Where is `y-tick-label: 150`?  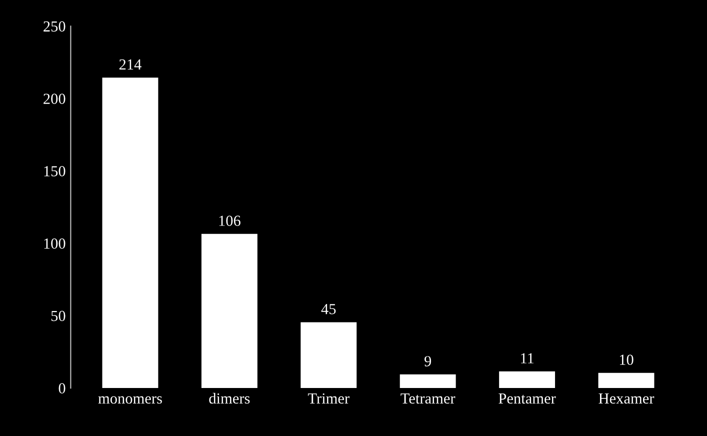
y-tick-label: 150 is located at coordinates (55, 171).